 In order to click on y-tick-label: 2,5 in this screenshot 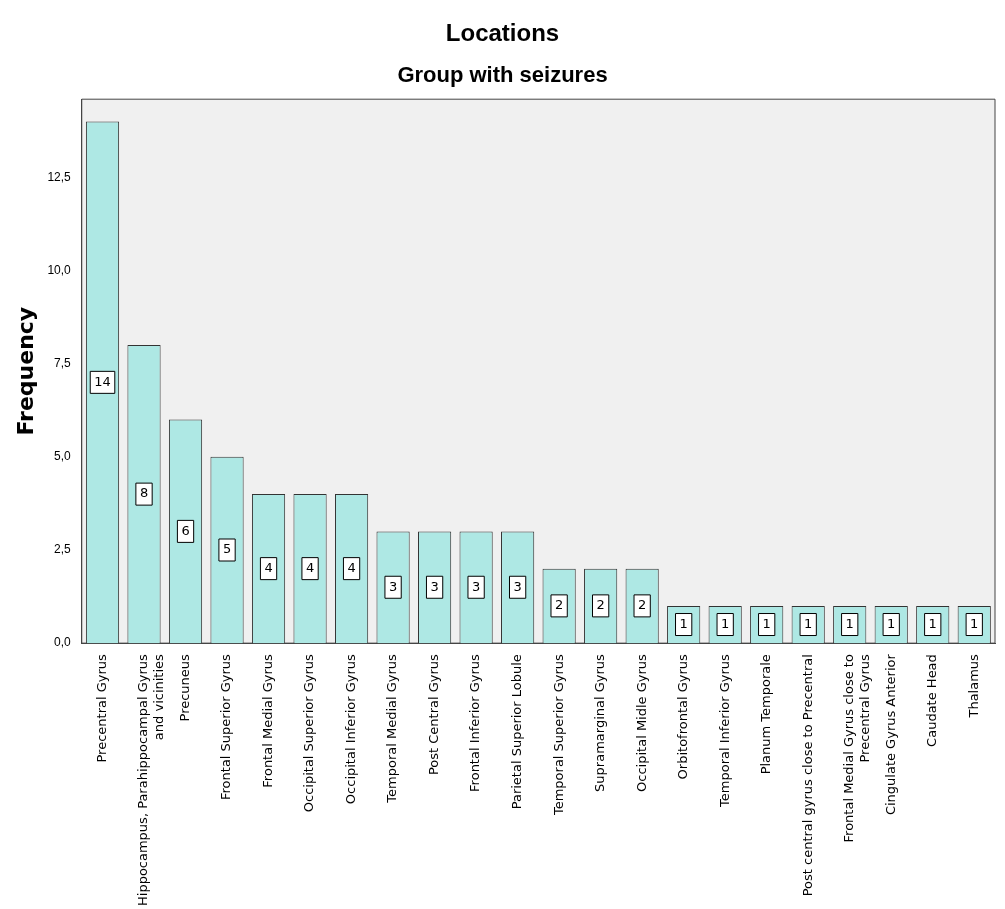, I will do `click(63, 549)`.